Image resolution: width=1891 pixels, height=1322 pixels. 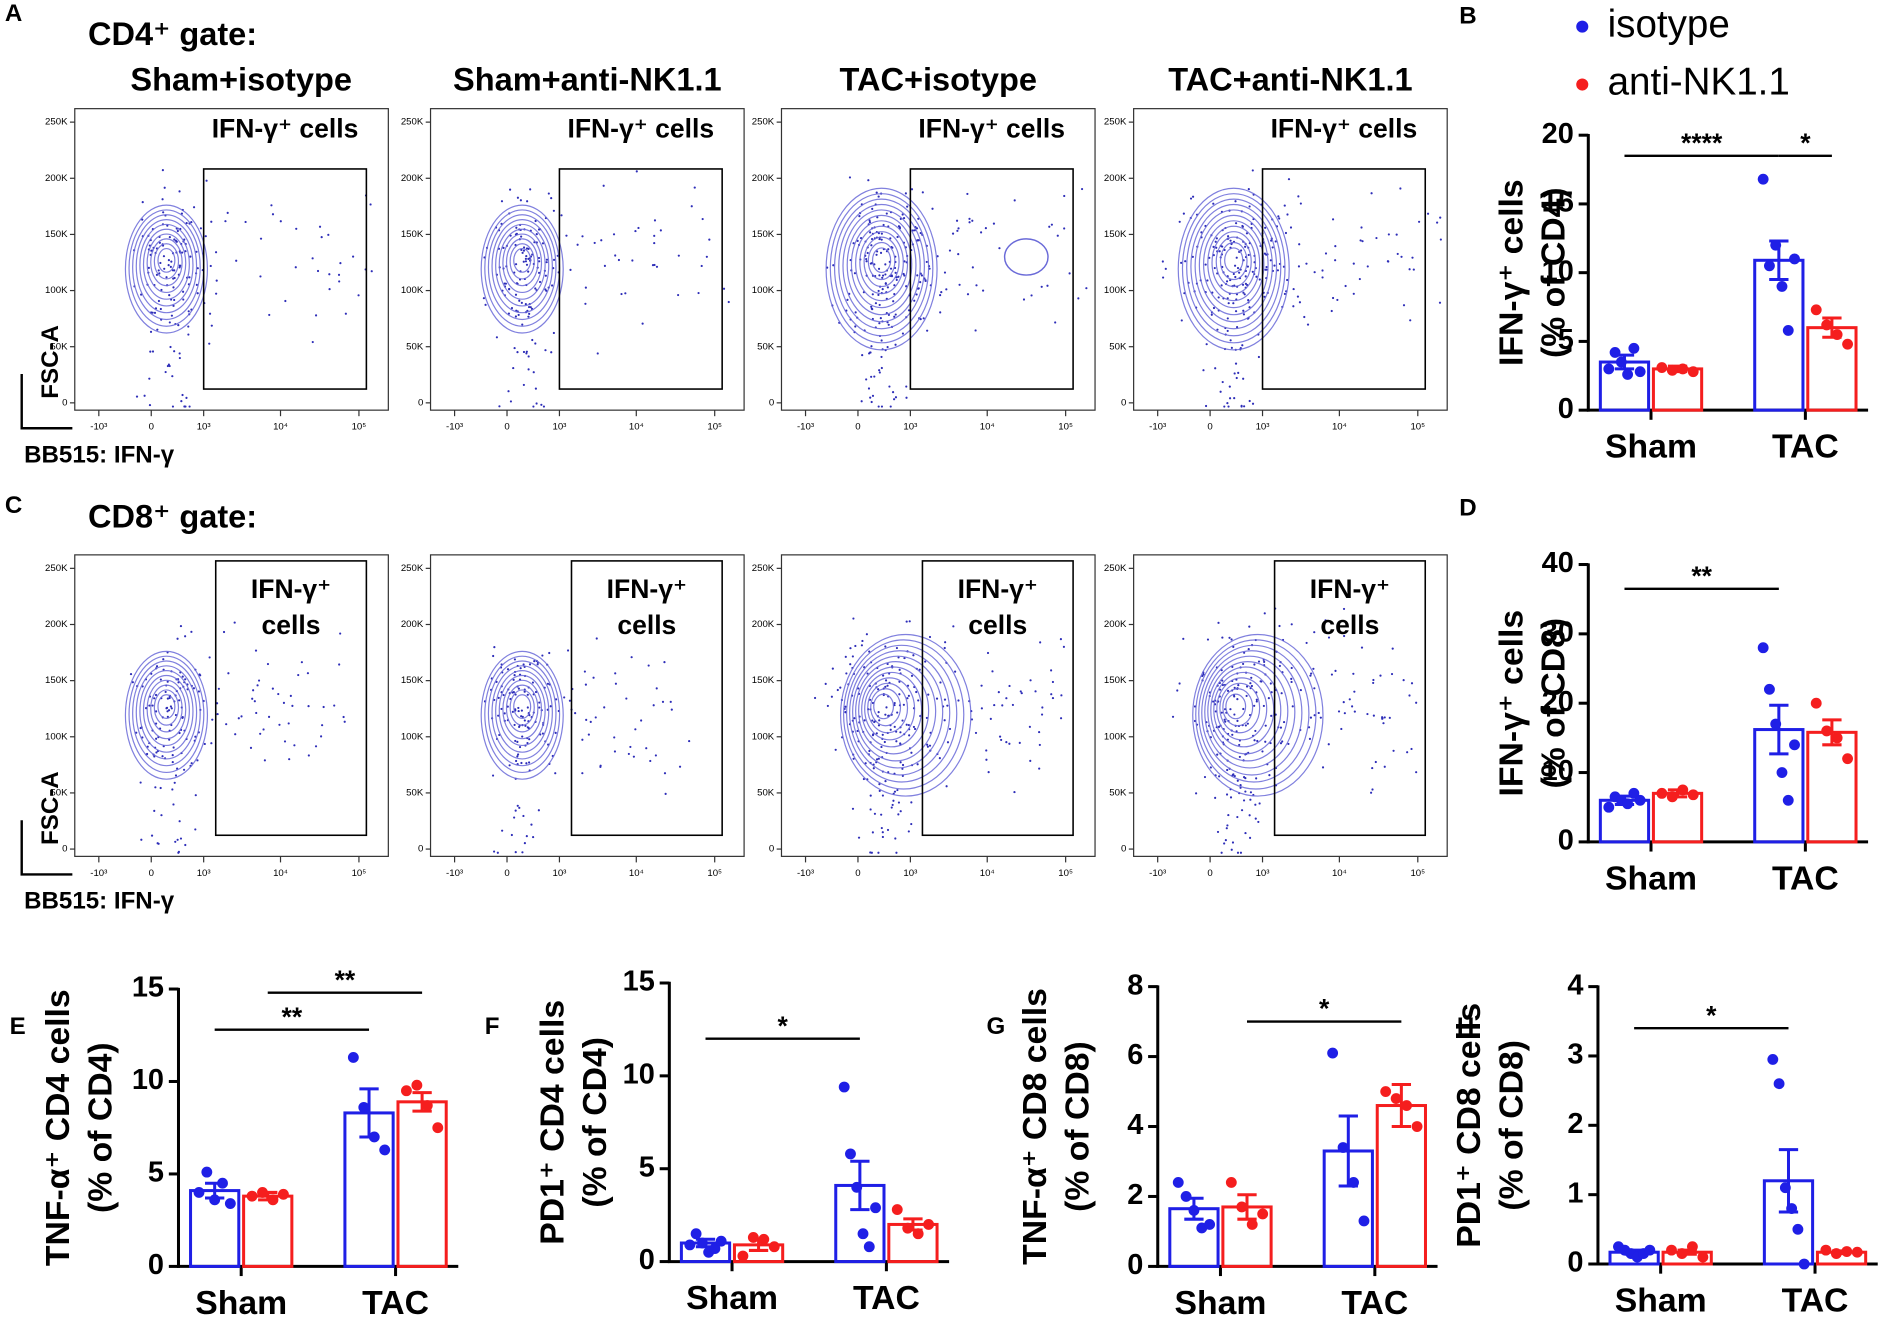 What do you see at coordinates (1350, 698) in the screenshot?
I see `gate` at bounding box center [1350, 698].